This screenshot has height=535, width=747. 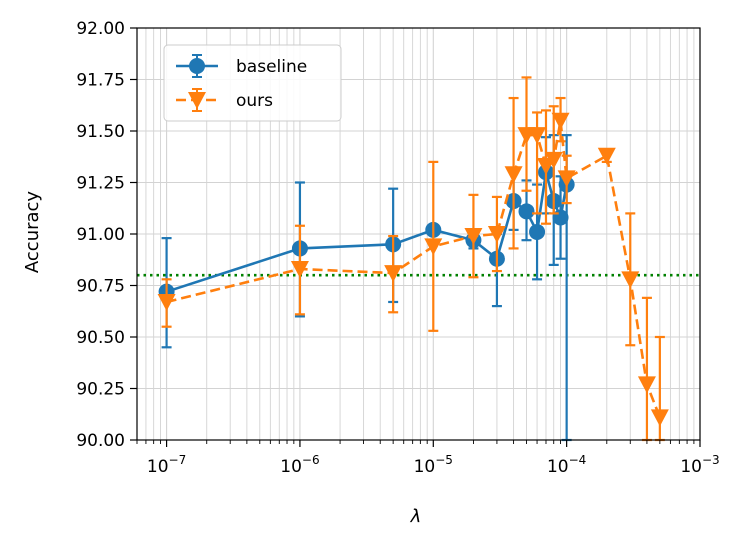 What do you see at coordinates (100, 235) in the screenshot?
I see `y-tick-label: 91.00` at bounding box center [100, 235].